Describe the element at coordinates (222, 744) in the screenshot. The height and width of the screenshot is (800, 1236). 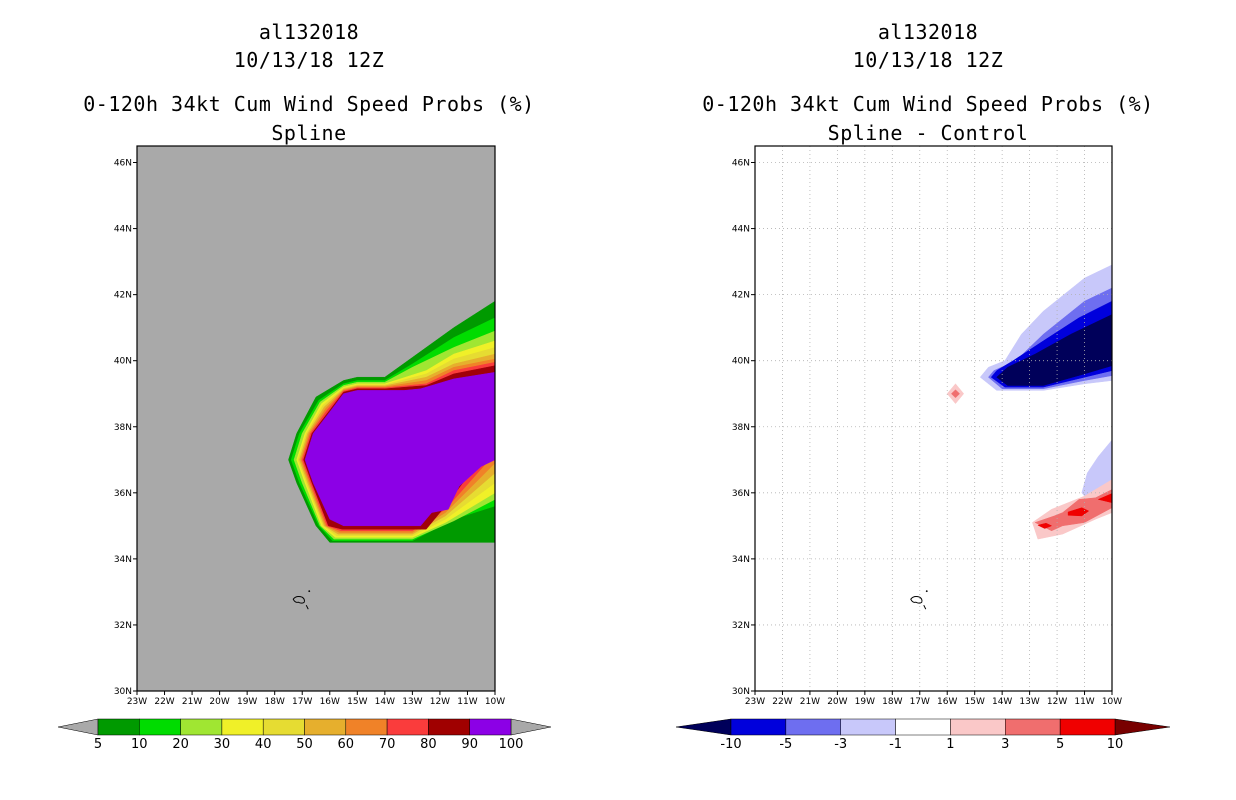
I see `colorbar-label: 30` at that location.